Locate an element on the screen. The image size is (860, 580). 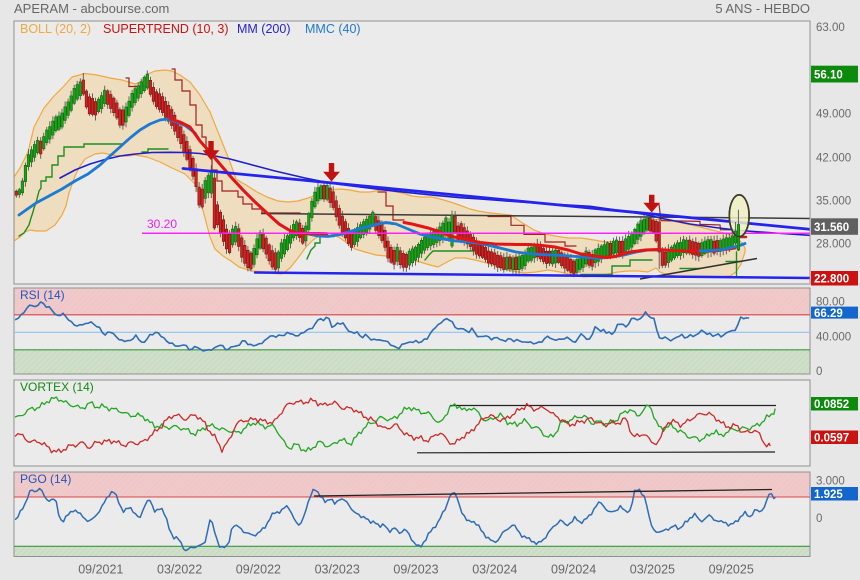
svg-text: 35.000 is located at coordinates (833, 201).